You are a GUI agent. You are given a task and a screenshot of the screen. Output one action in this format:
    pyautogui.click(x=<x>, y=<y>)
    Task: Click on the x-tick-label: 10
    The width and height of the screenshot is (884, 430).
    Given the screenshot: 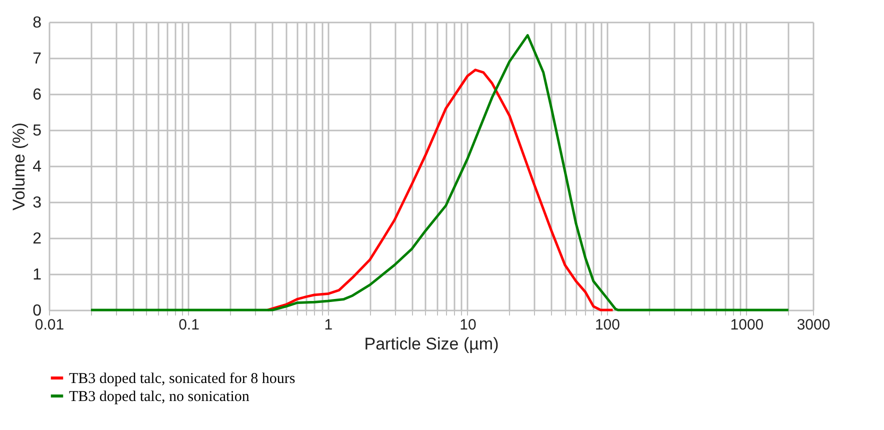 What is the action you would take?
    pyautogui.click(x=468, y=325)
    